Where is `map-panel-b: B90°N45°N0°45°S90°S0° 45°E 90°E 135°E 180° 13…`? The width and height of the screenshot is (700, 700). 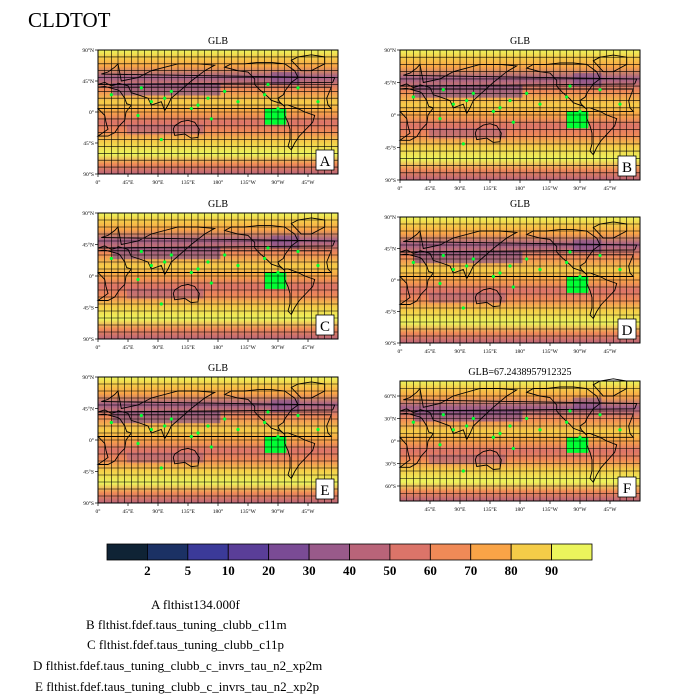 map-panel-b: B90°N45°N0°45°S90°S0° 45°E 90°E 135°E 180° 13… is located at coordinates (512, 119).